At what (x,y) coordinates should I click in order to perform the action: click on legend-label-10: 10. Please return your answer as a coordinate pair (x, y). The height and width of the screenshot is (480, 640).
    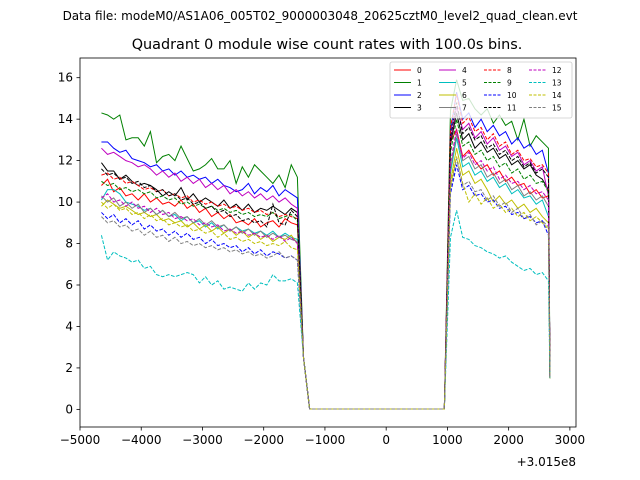
    Looking at the image, I should click on (512, 95).